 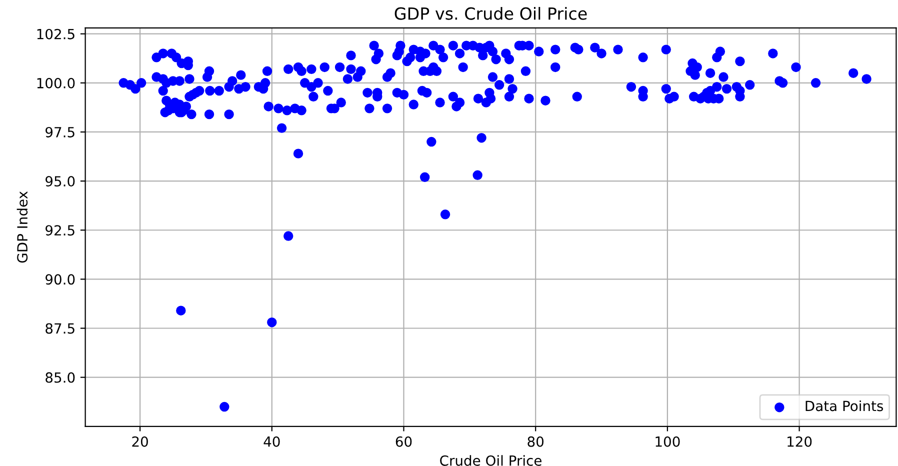 I want to click on y-tick-label: 97.5, so click(x=60, y=132).